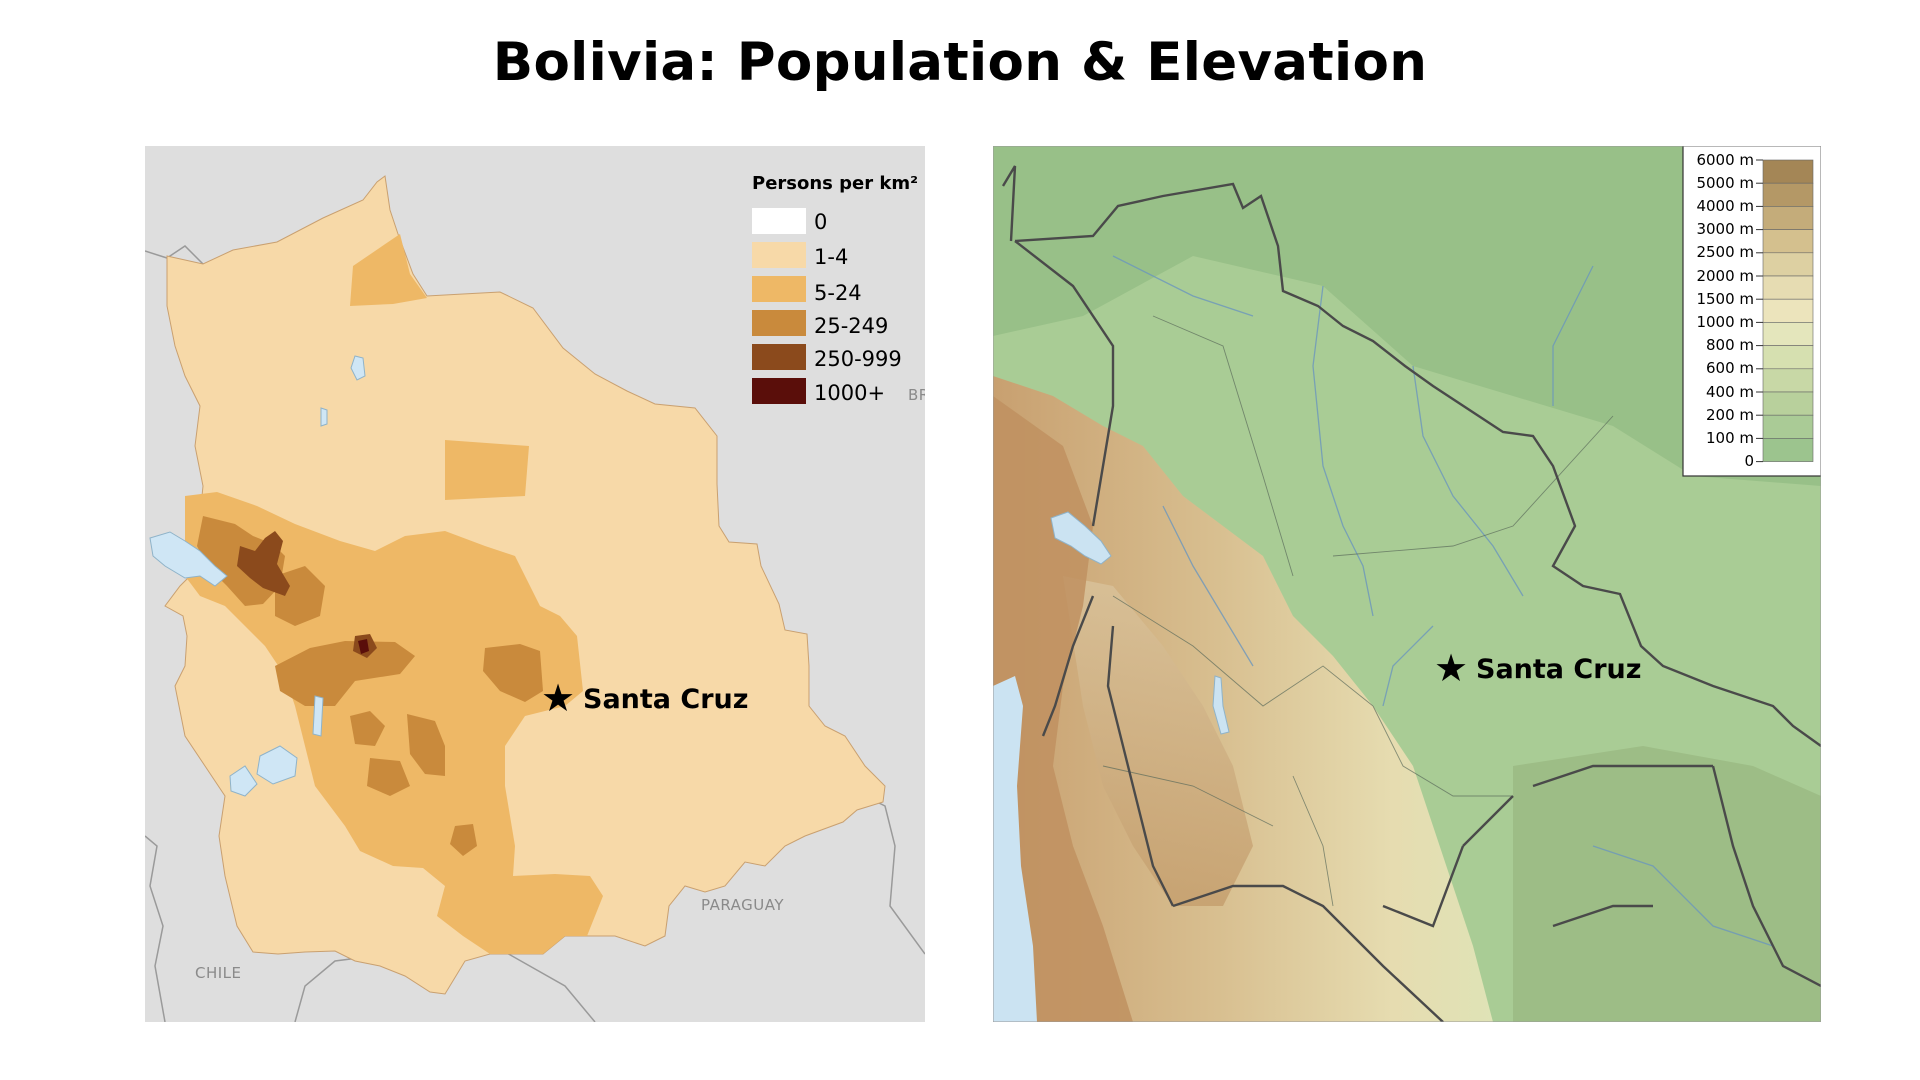  What do you see at coordinates (1407, 316) in the screenshot?
I see `northern-lowlands` at bounding box center [1407, 316].